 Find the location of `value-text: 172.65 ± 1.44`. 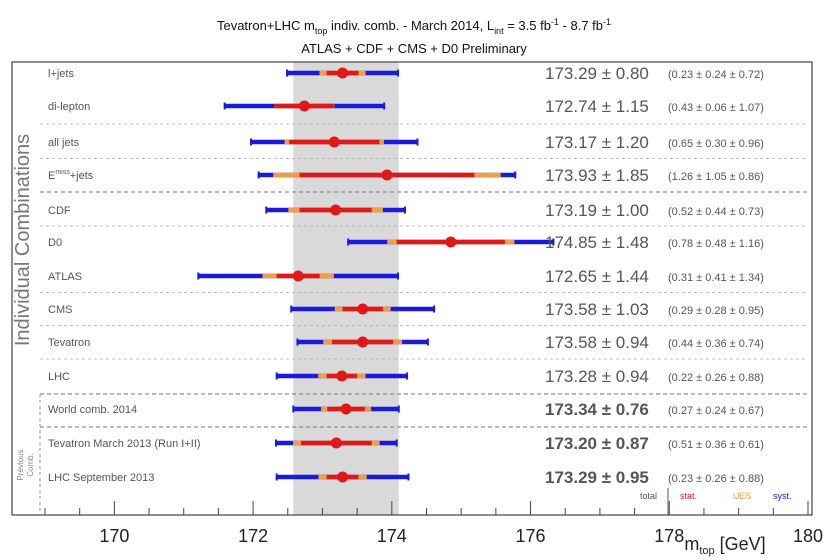

value-text: 172.65 ± 1.44 is located at coordinates (597, 276).